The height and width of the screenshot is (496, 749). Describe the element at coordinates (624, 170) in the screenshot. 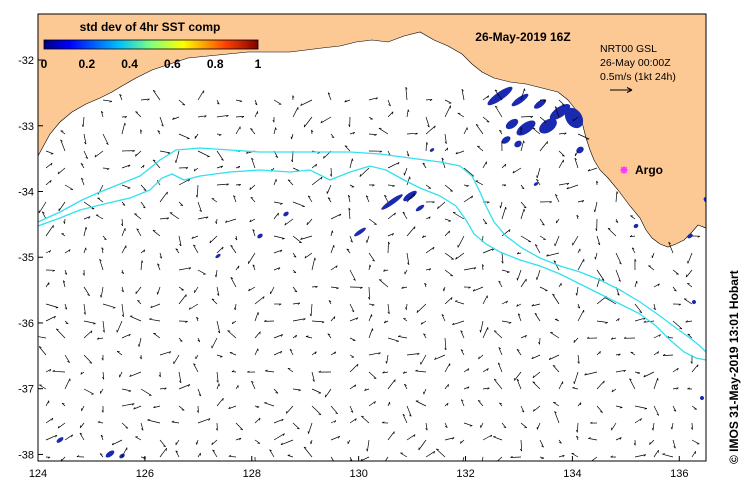

I see `argo-star-icon` at that location.